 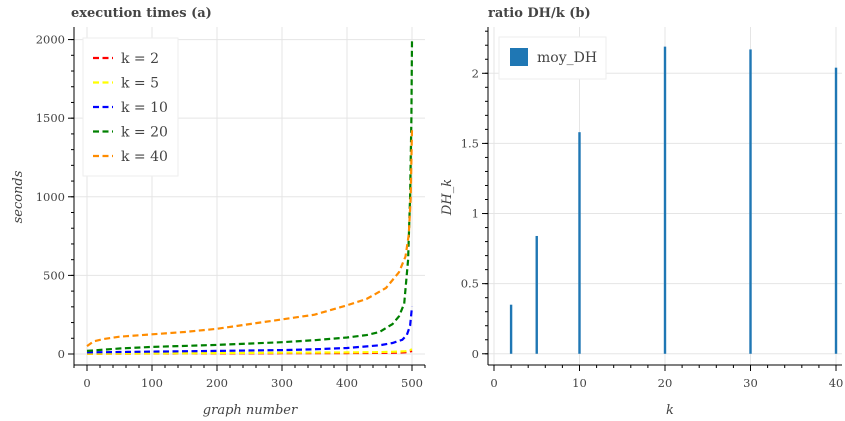 What do you see at coordinates (54, 275) in the screenshot?
I see `y-tick-label: 500` at bounding box center [54, 275].